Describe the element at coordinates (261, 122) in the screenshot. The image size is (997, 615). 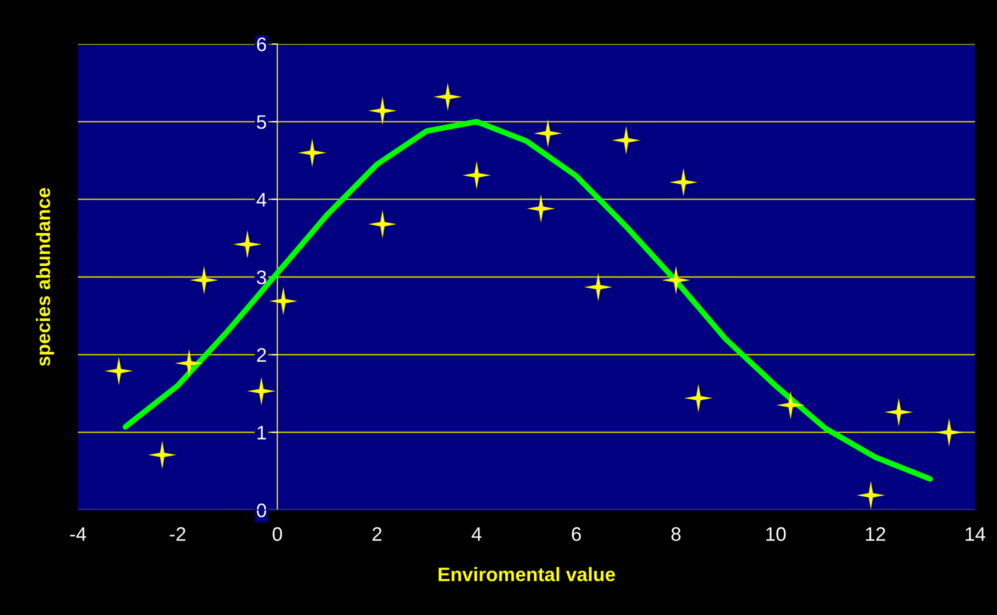
I see `y-tick-label: 5` at that location.